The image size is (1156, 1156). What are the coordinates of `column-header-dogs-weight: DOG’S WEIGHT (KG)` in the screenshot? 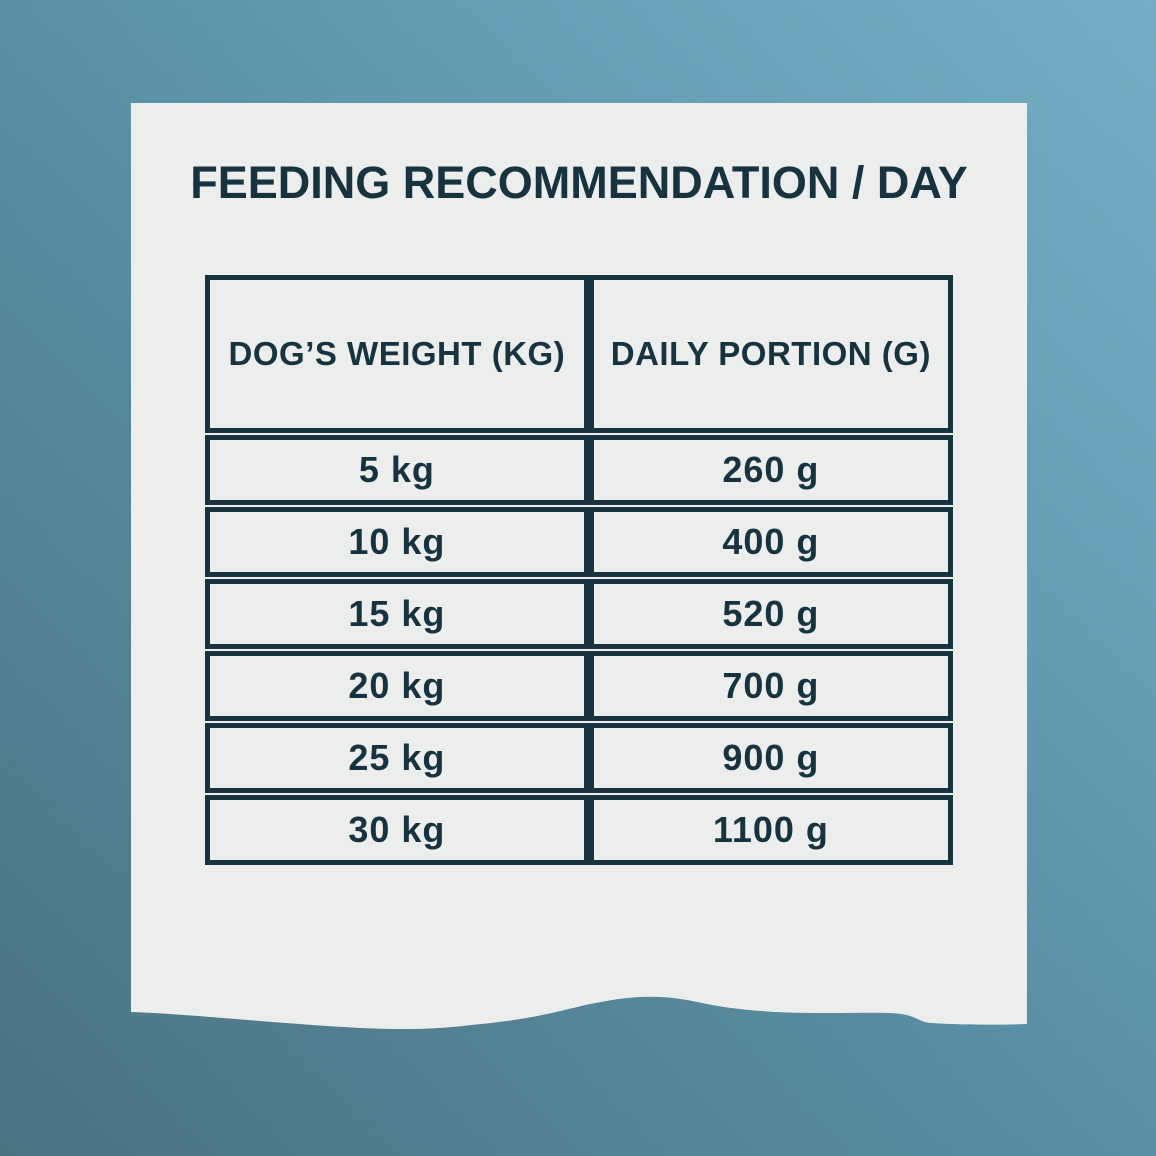 It's located at (397, 354).